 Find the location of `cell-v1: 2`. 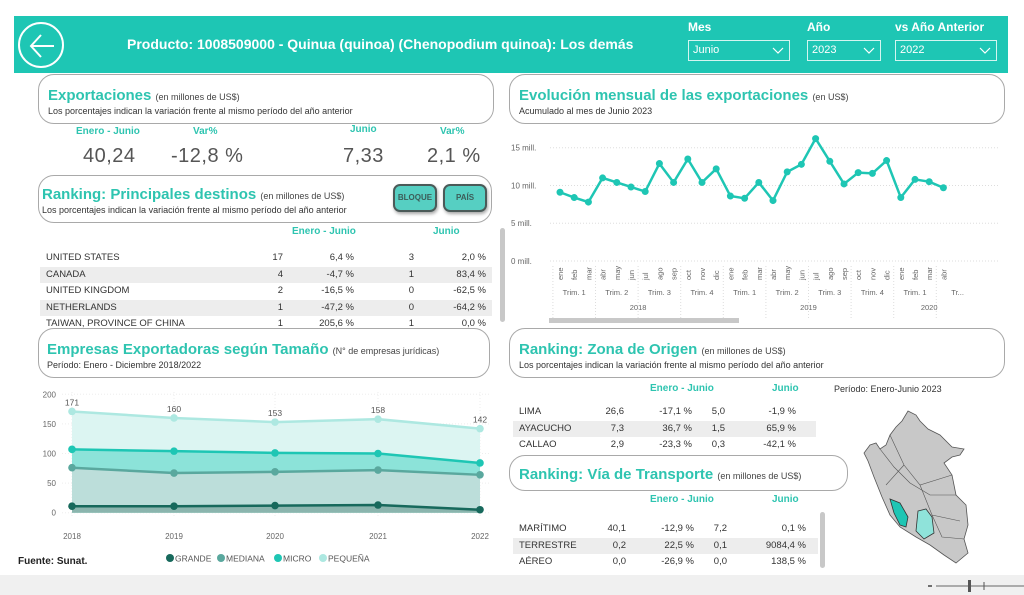

cell-v1: 2 is located at coordinates (280, 290).